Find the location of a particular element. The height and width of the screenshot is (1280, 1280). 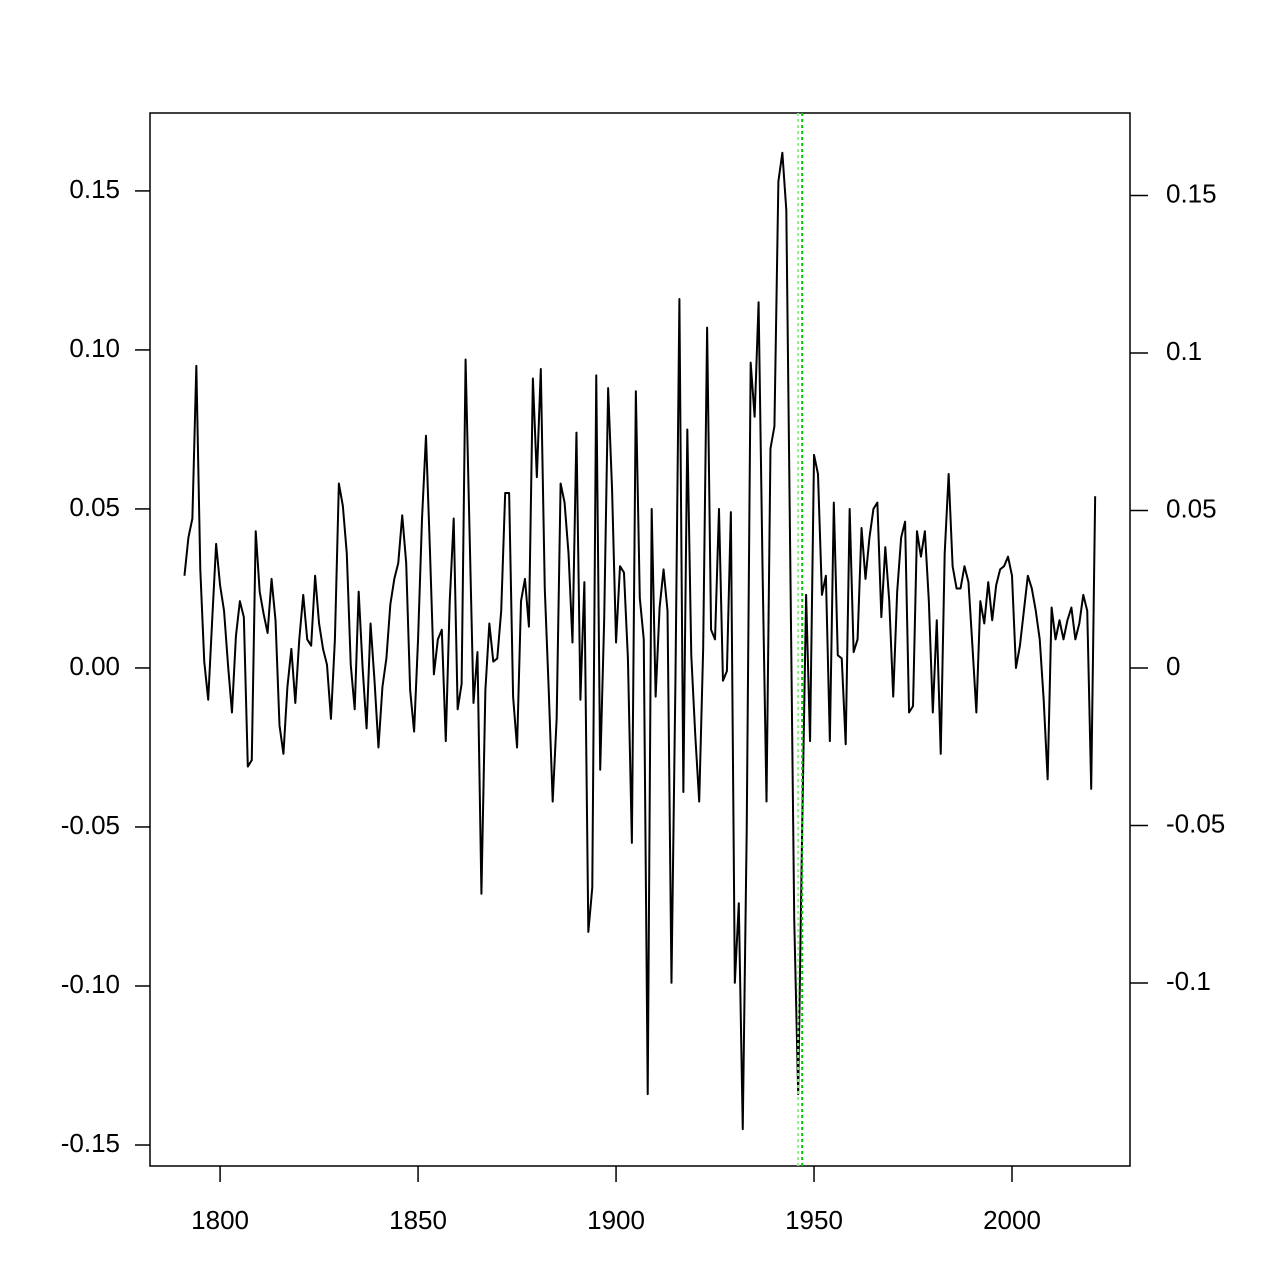

y-tick-label: 0.00 is located at coordinates (94, 666).